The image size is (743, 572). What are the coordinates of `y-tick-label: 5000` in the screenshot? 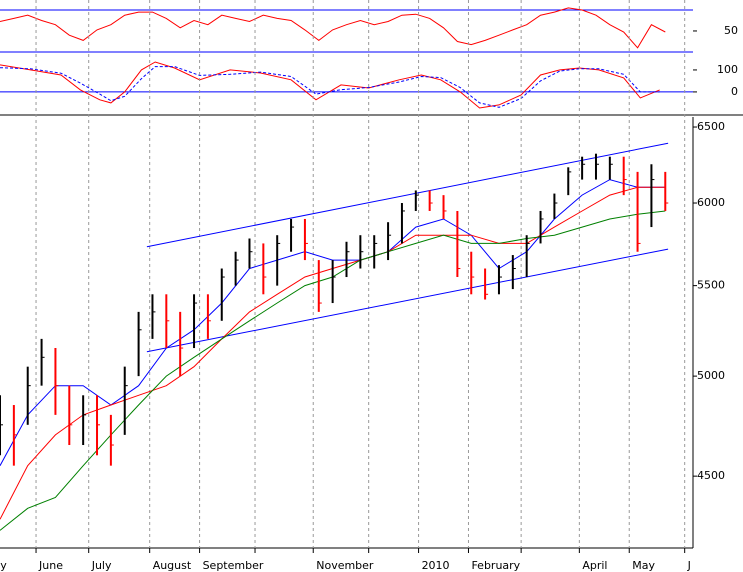 It's located at (711, 375).